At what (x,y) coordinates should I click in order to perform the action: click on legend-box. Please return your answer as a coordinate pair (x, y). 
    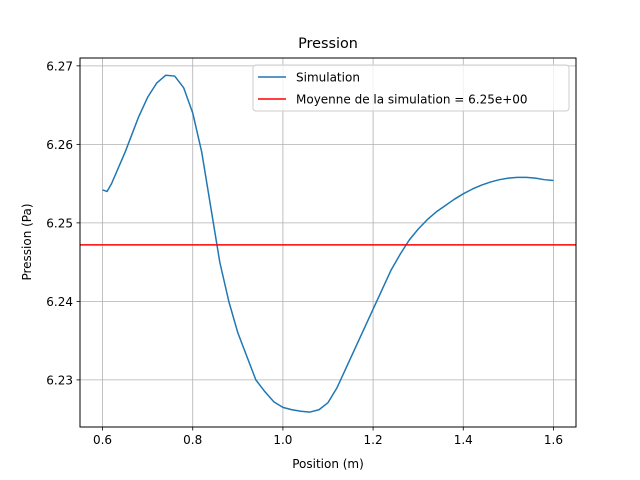
    Looking at the image, I should click on (411, 88).